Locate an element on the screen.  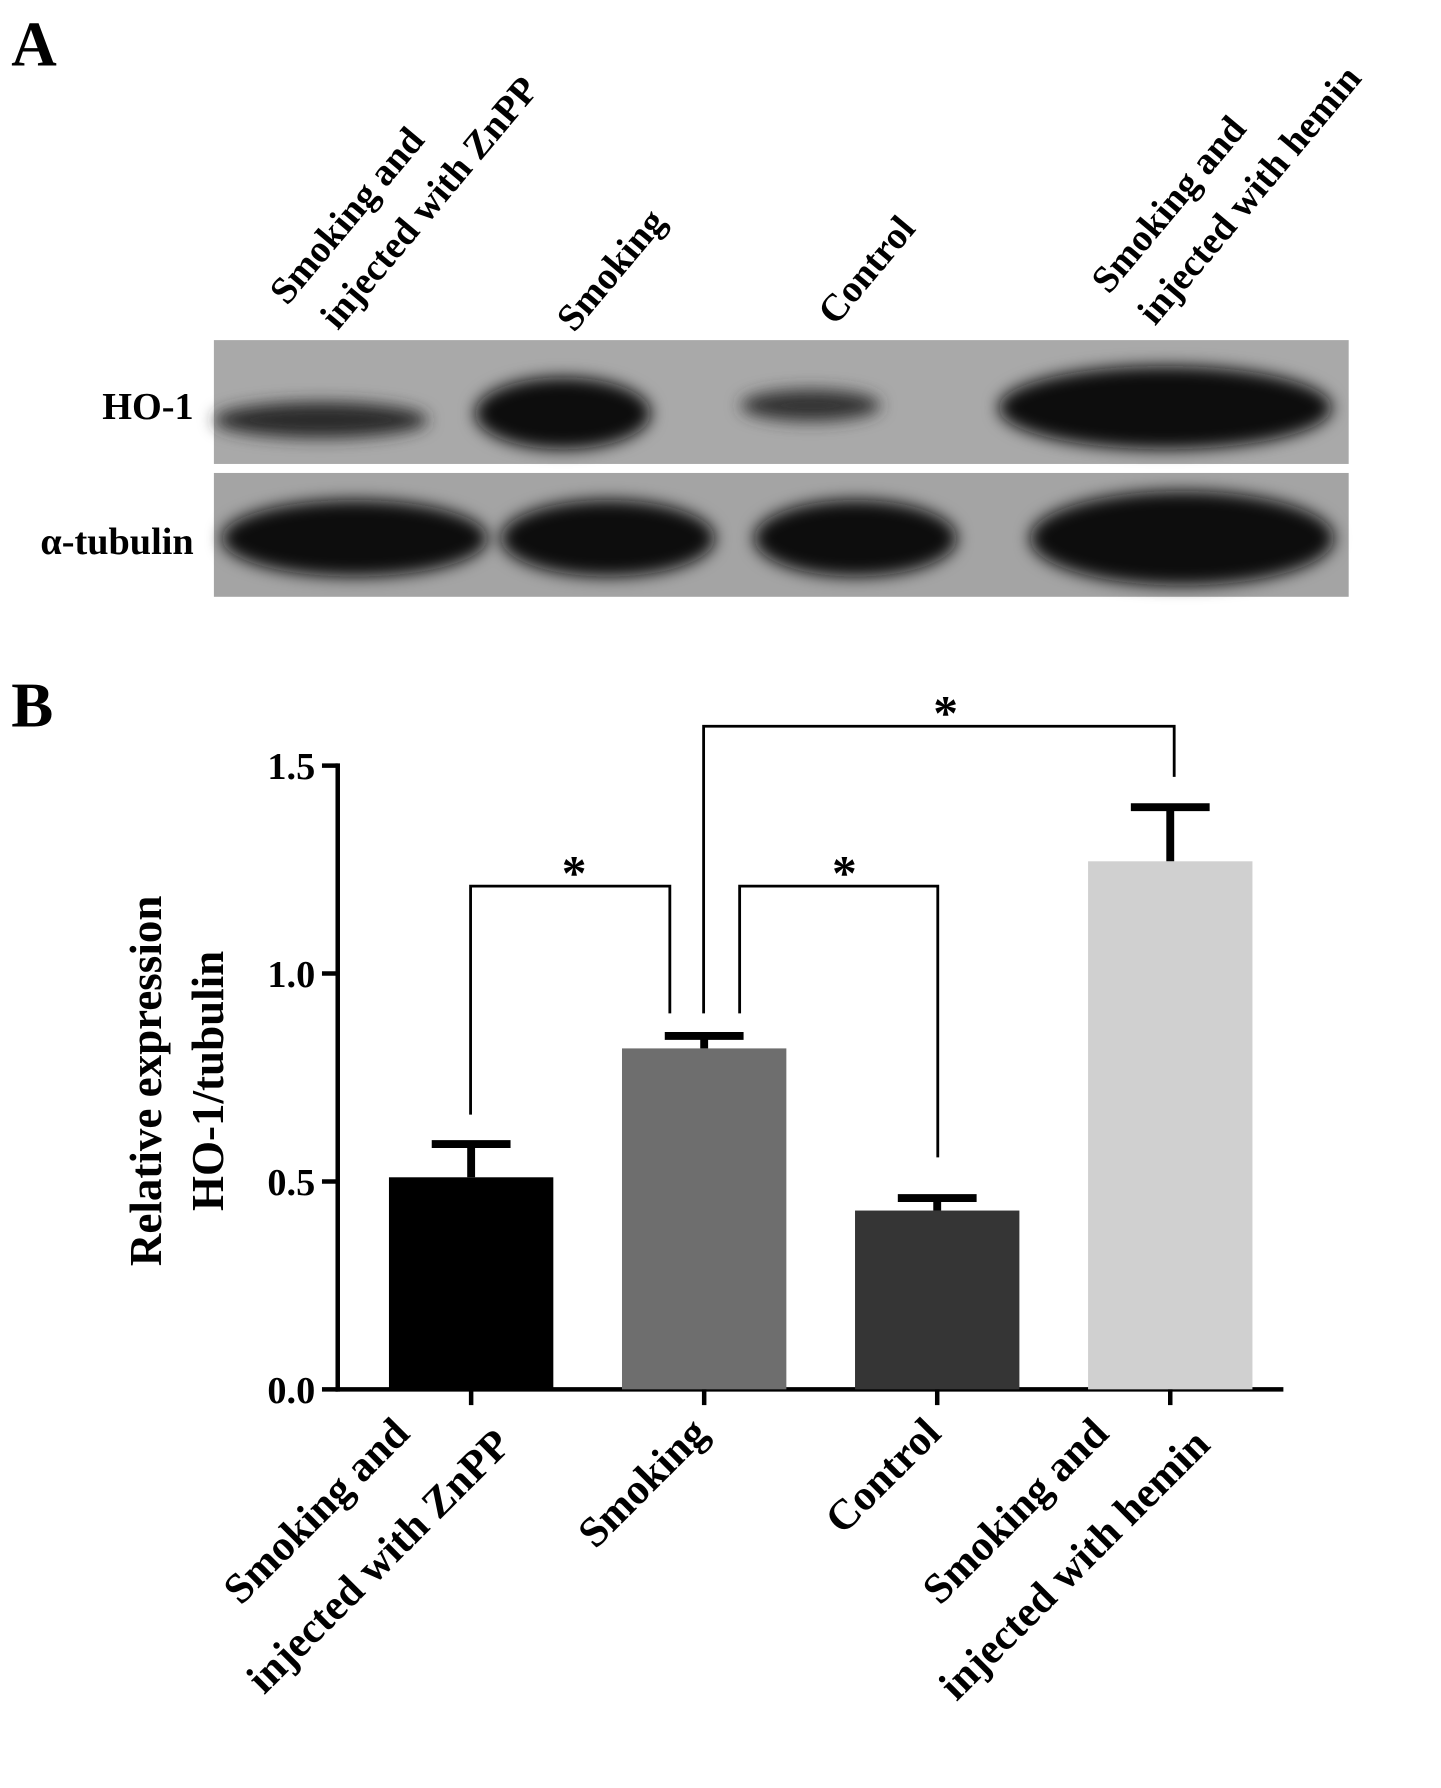
blot-bands is located at coordinates (774, 476).